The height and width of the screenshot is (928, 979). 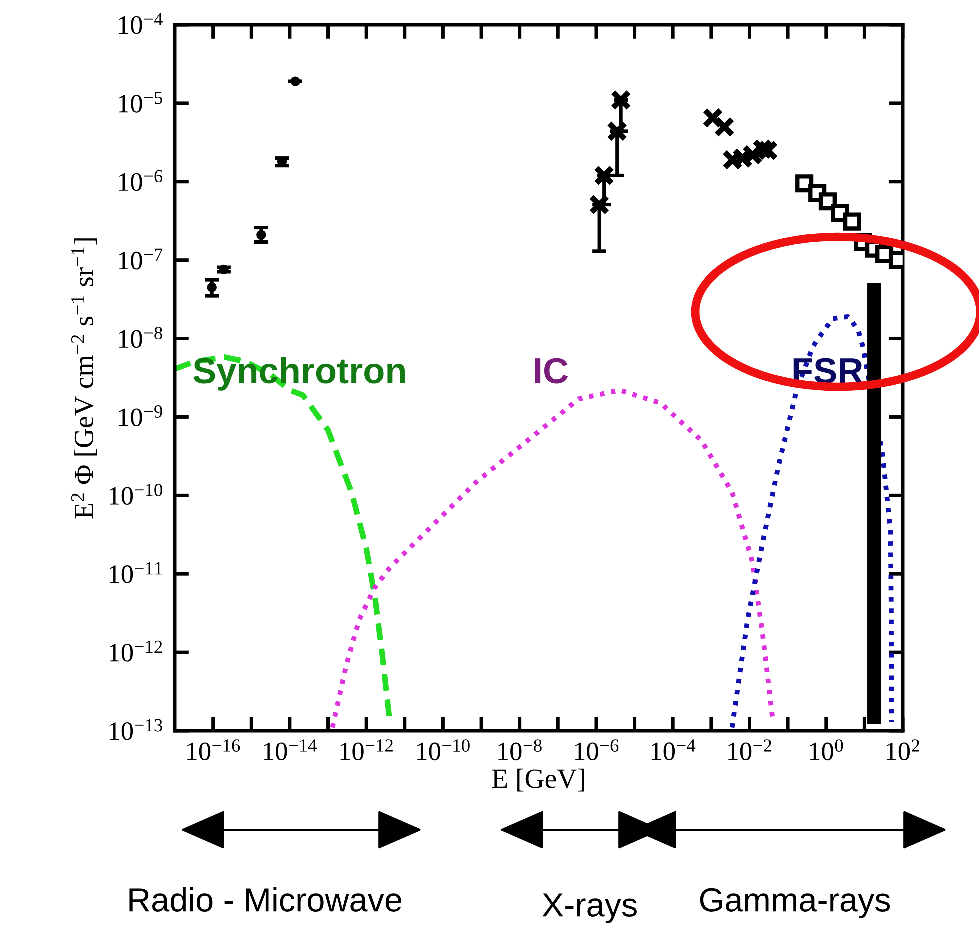 What do you see at coordinates (828, 371) in the screenshot?
I see `series-label: FSR` at bounding box center [828, 371].